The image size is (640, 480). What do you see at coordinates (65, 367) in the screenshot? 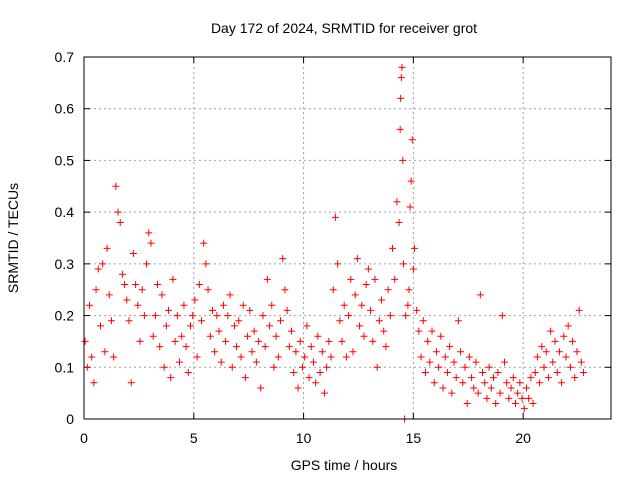
I see `y-tick-label: 0.1` at bounding box center [65, 367].